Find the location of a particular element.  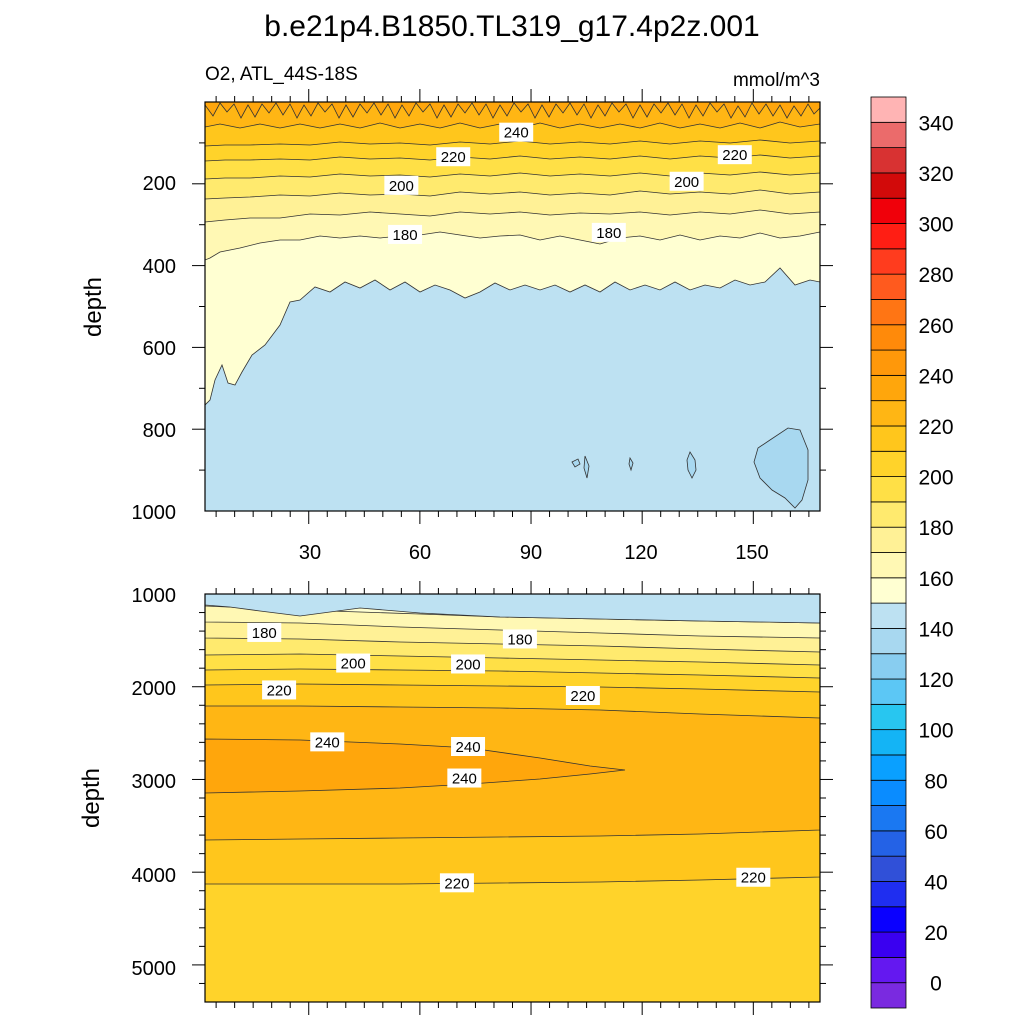

lower-y-tick-2000: 2000 is located at coordinates (154, 689).